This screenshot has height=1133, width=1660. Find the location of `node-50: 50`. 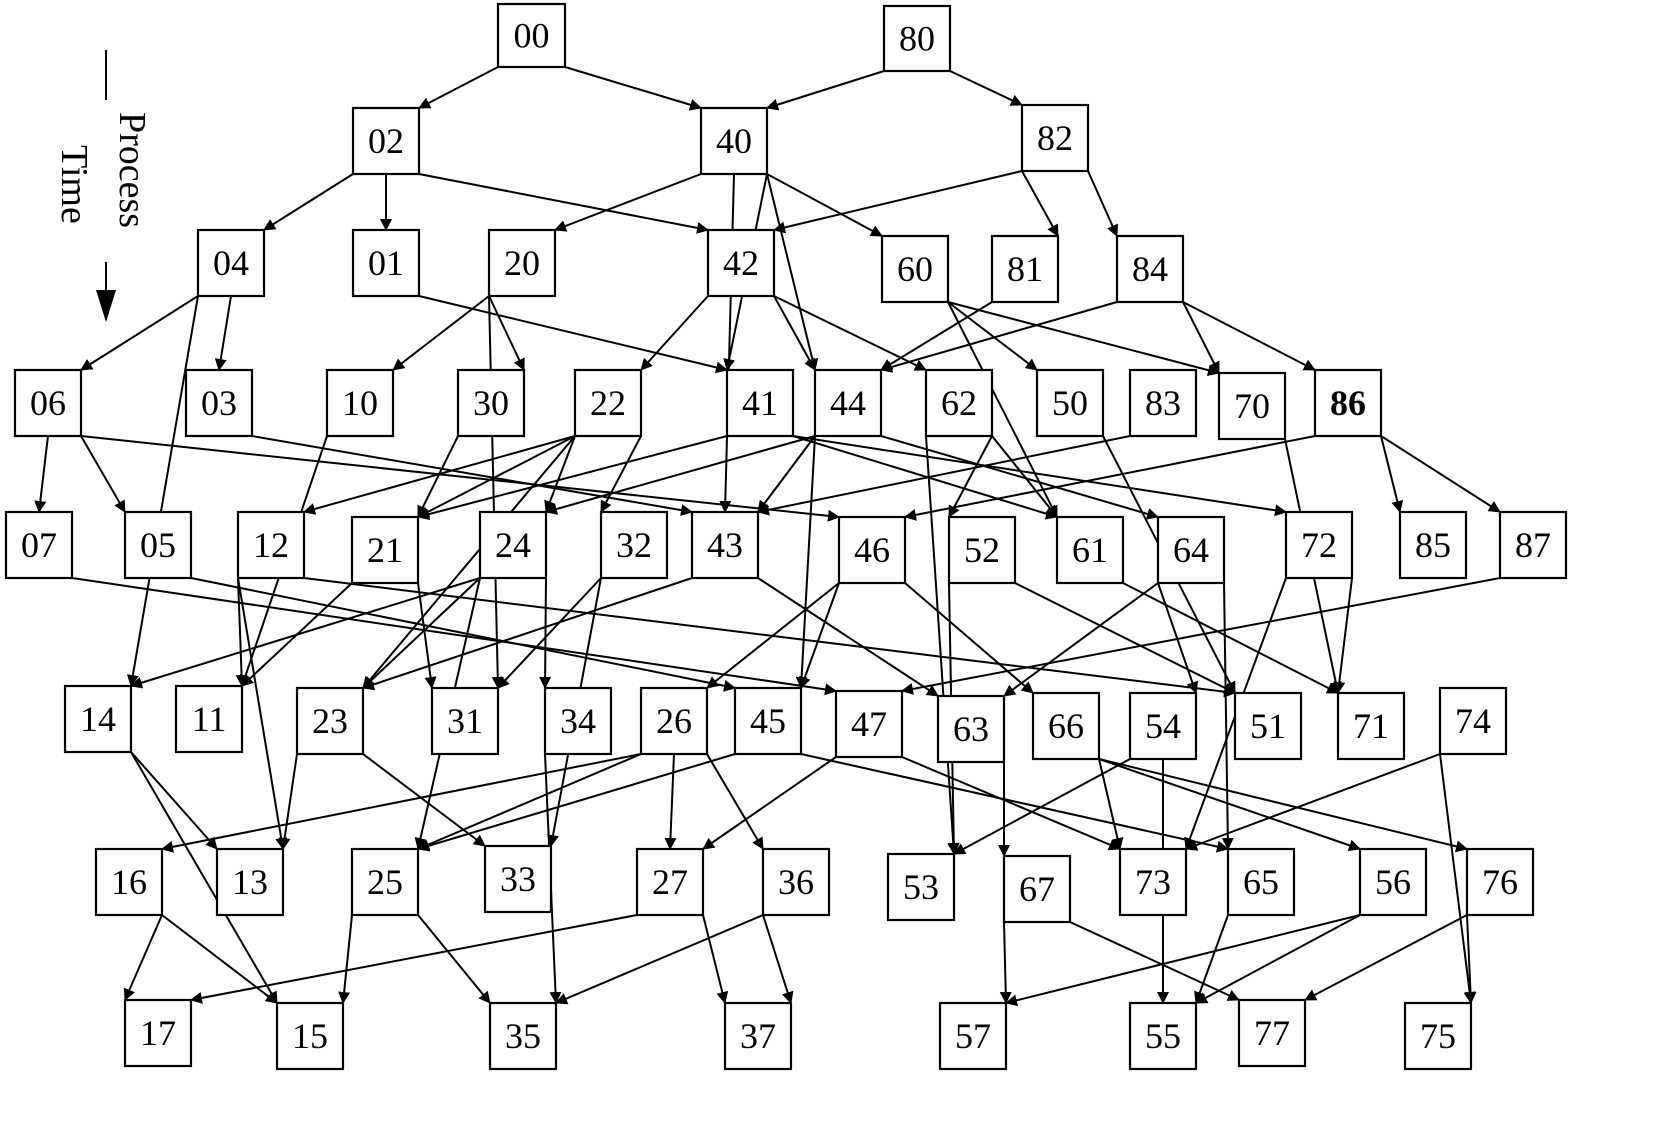

node-50: 50 is located at coordinates (1070, 403).